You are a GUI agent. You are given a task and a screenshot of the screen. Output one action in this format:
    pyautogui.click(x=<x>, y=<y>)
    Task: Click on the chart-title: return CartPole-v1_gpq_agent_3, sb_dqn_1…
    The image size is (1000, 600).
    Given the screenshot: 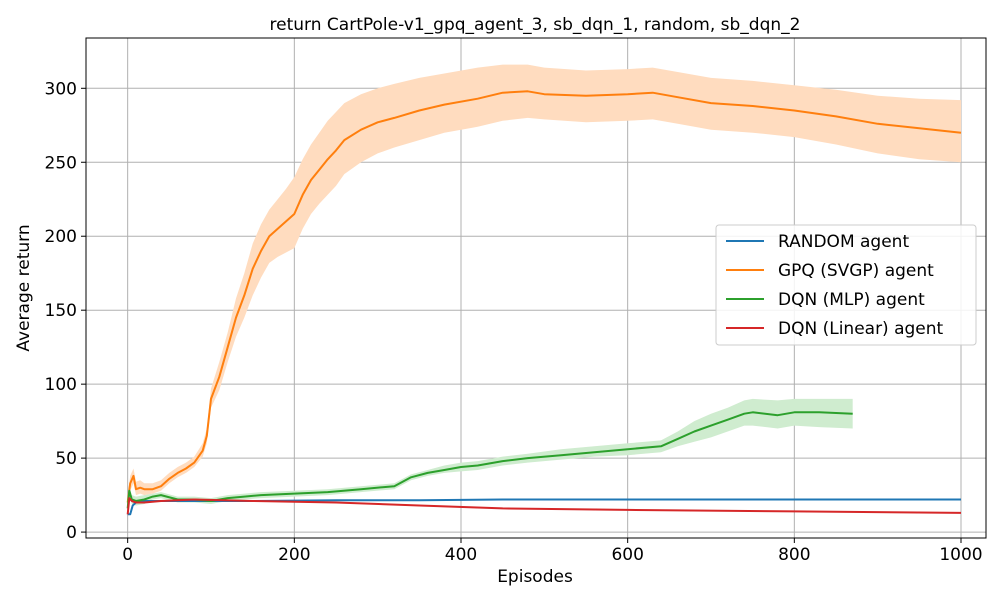 What is the action you would take?
    pyautogui.click(x=535, y=25)
    